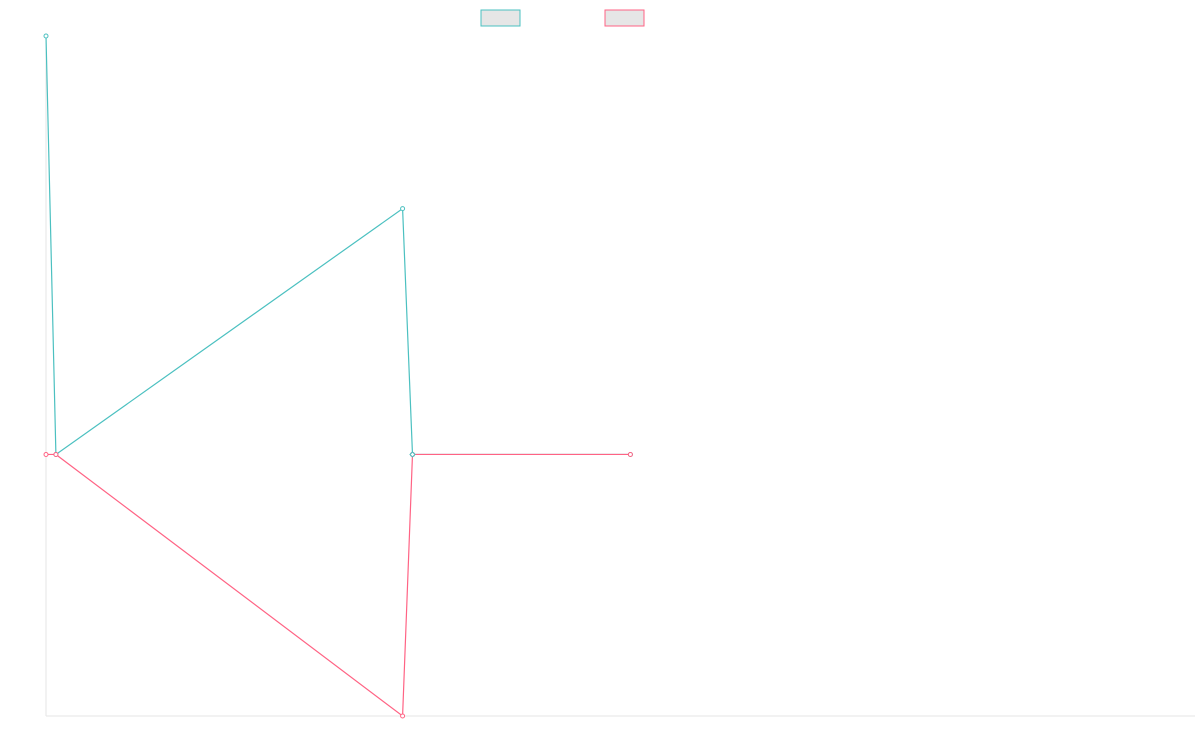 Image resolution: width=1200 pixels, height=750 pixels. I want to click on legend, so click(562, 18).